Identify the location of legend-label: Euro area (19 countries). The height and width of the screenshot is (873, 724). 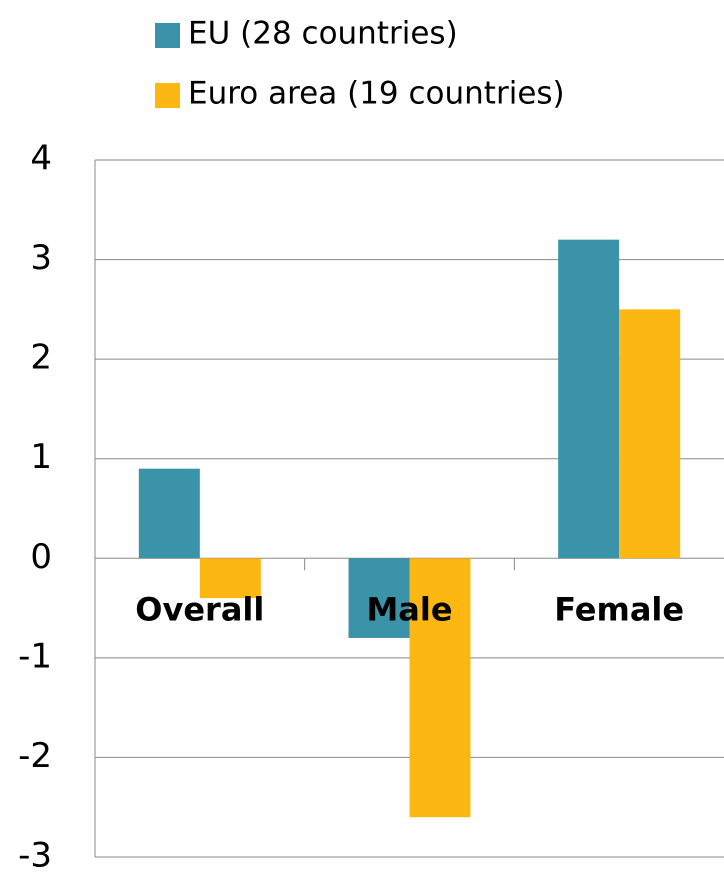
(376, 94).